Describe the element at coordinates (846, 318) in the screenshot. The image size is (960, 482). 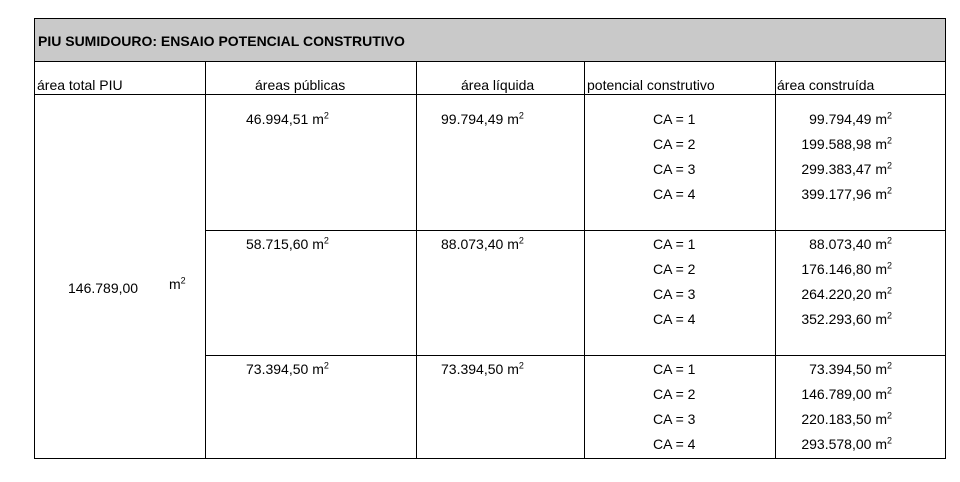
I see `area-construida-value: 352.293,60 m2` at that location.